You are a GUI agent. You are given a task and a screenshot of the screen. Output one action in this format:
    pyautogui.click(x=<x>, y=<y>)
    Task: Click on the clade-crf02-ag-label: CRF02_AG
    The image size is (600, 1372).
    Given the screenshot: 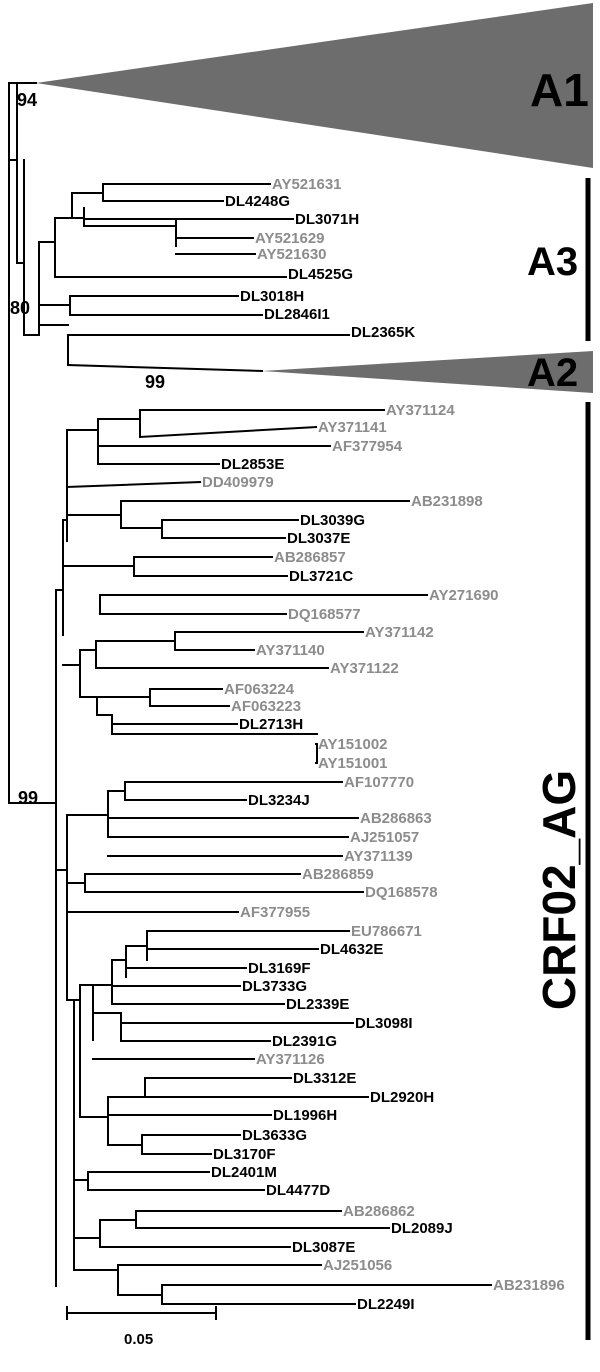 What is the action you would take?
    pyautogui.click(x=559, y=890)
    